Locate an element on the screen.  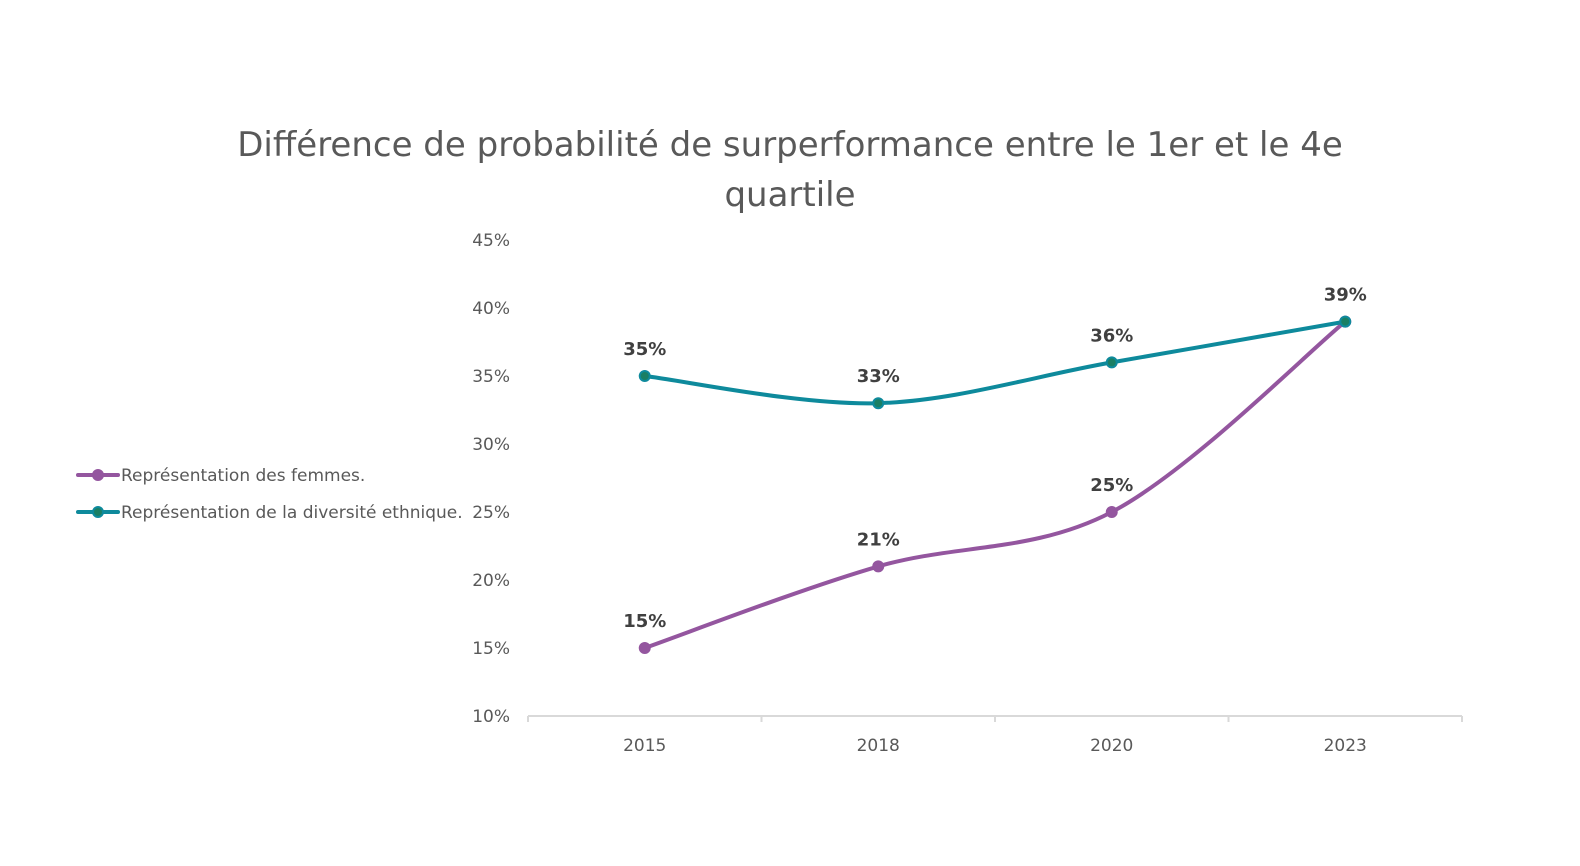
y-tick-label: 35% is located at coordinates (491, 377).